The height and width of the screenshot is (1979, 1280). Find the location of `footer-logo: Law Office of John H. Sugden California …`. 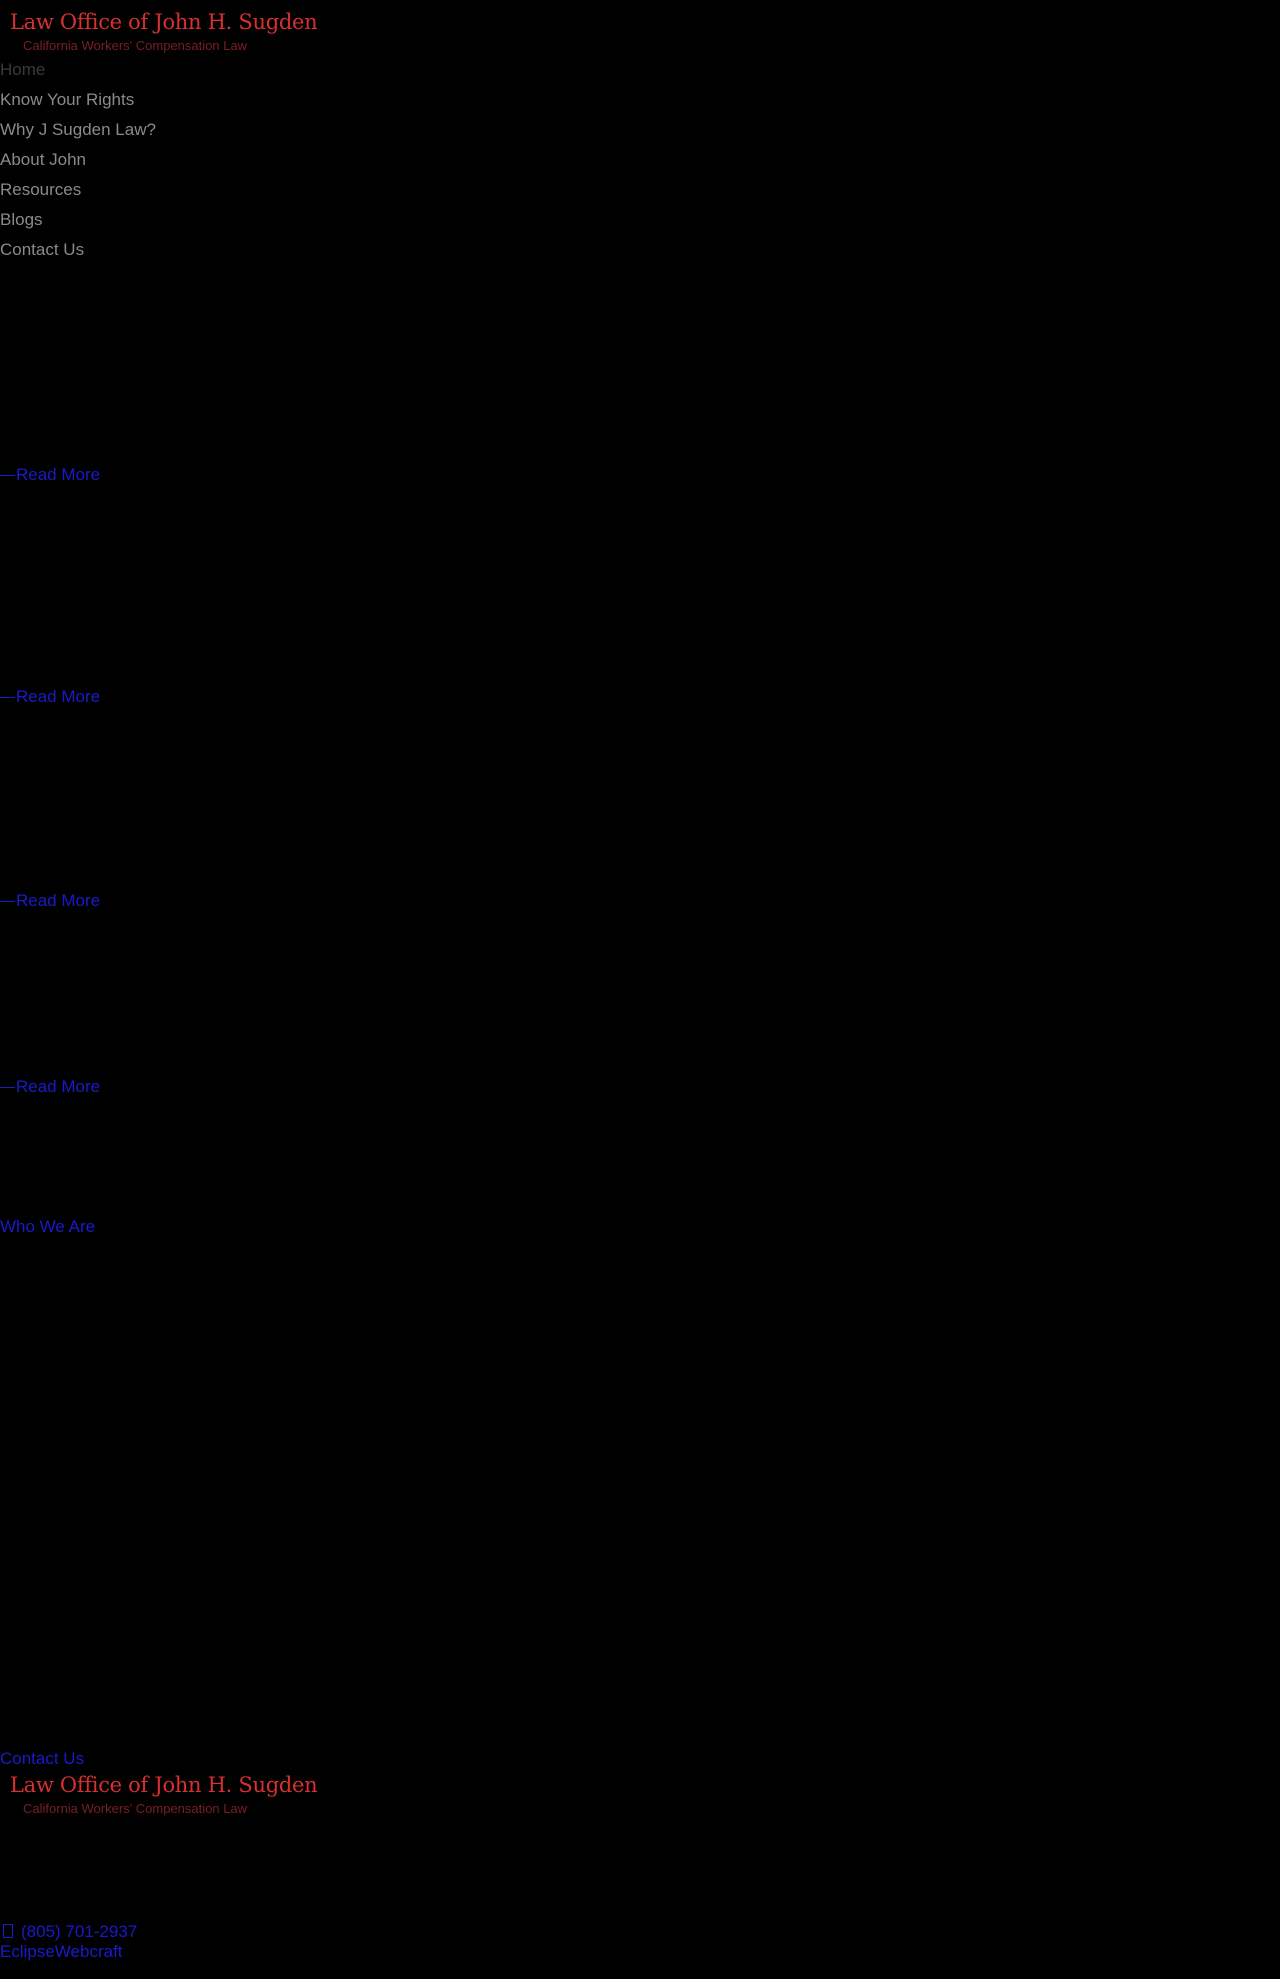

footer-logo: Law Office of John H. Sugden California … is located at coordinates (164, 1795).